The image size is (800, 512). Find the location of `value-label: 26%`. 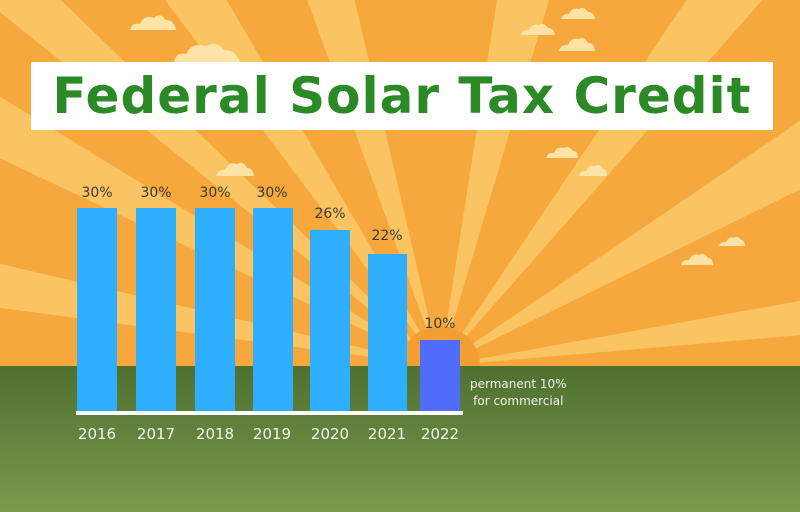

value-label: 26% is located at coordinates (330, 214).